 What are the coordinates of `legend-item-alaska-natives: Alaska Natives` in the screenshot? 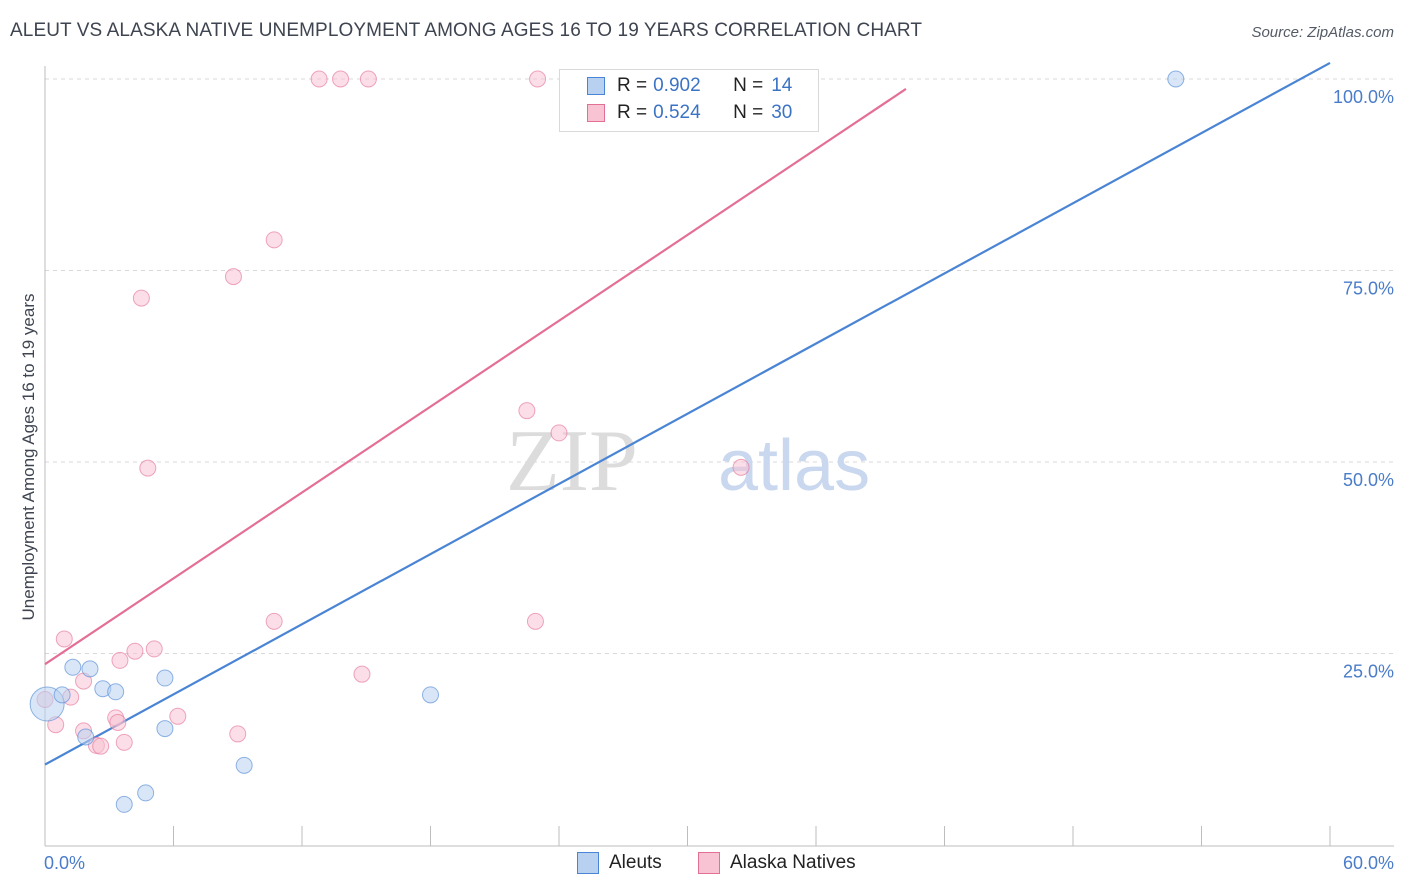 It's located at (777, 863).